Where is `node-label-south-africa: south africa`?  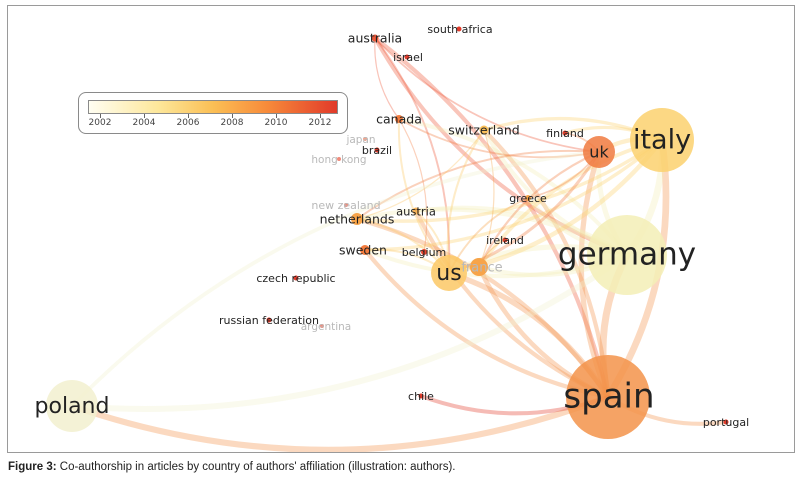 node-label-south-africa: south africa is located at coordinates (459, 29).